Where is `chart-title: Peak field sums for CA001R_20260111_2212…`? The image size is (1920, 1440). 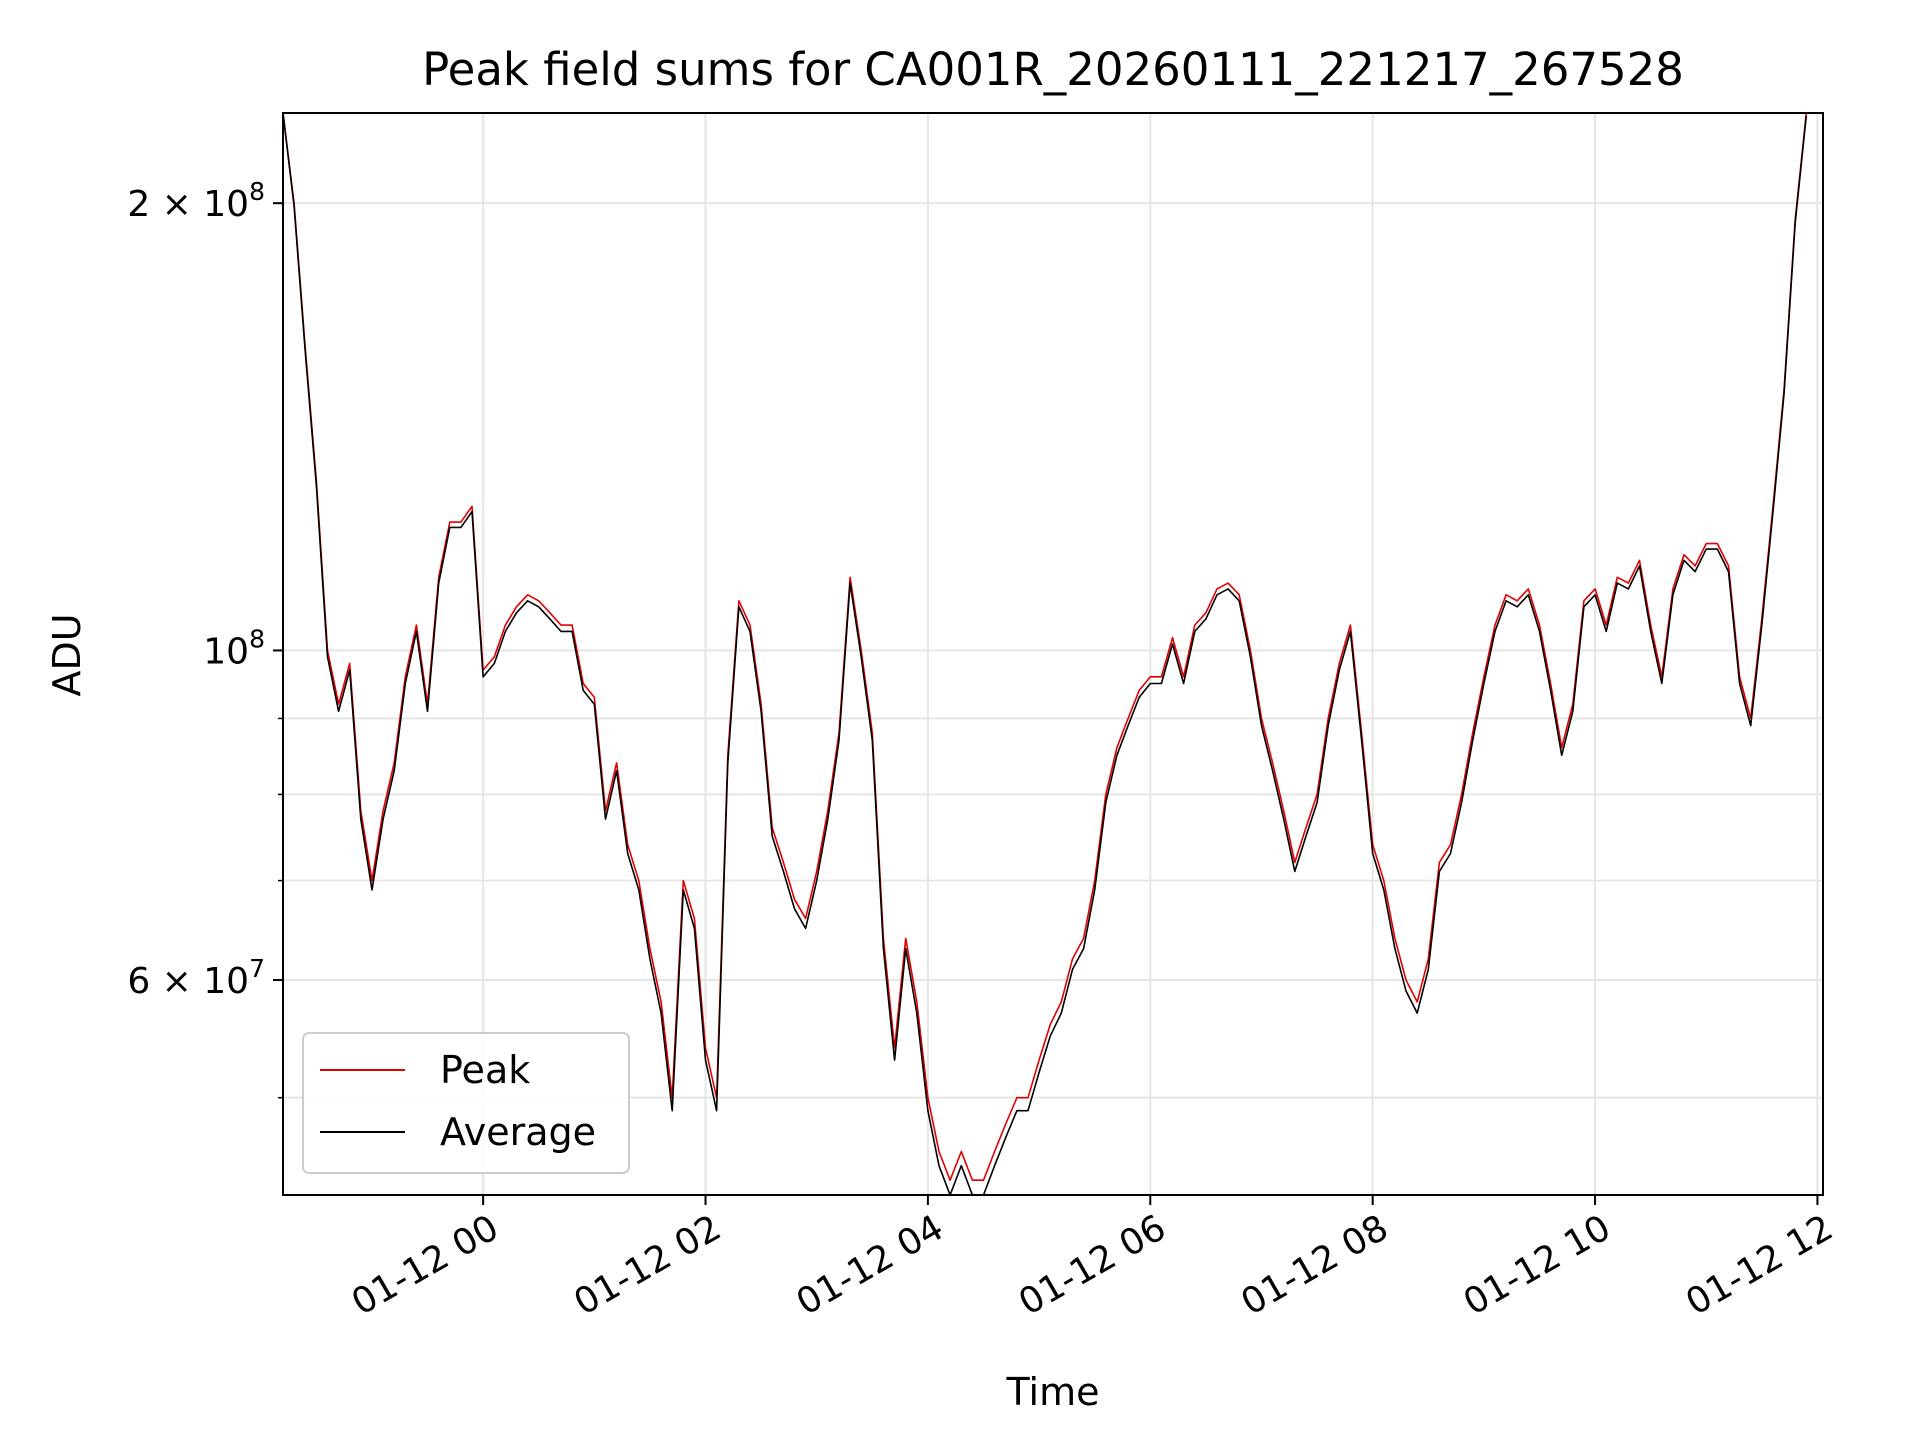 chart-title: Peak field sums for CA001R_20260111_2212… is located at coordinates (1053, 69).